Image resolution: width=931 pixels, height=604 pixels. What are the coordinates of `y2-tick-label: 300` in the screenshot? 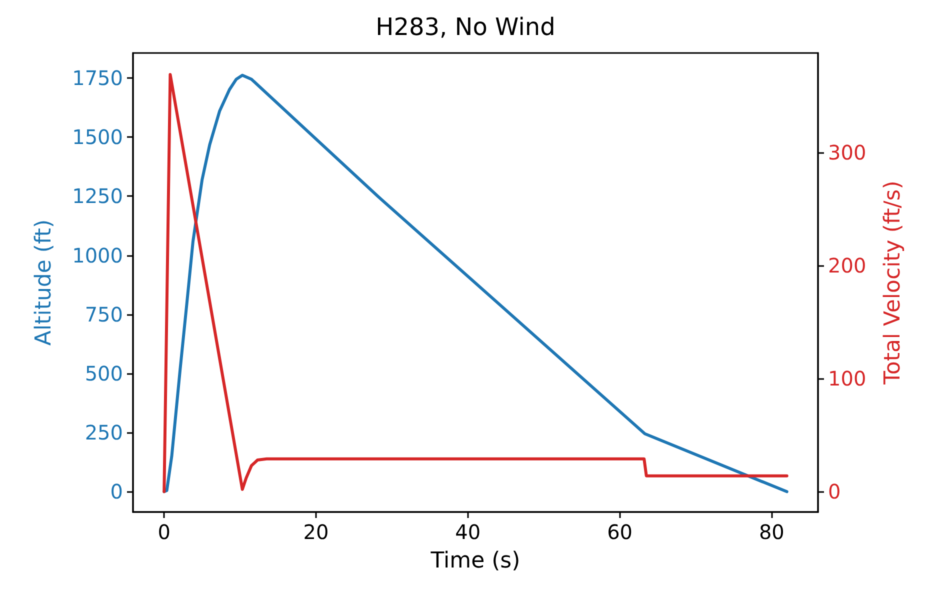 It's located at (847, 152).